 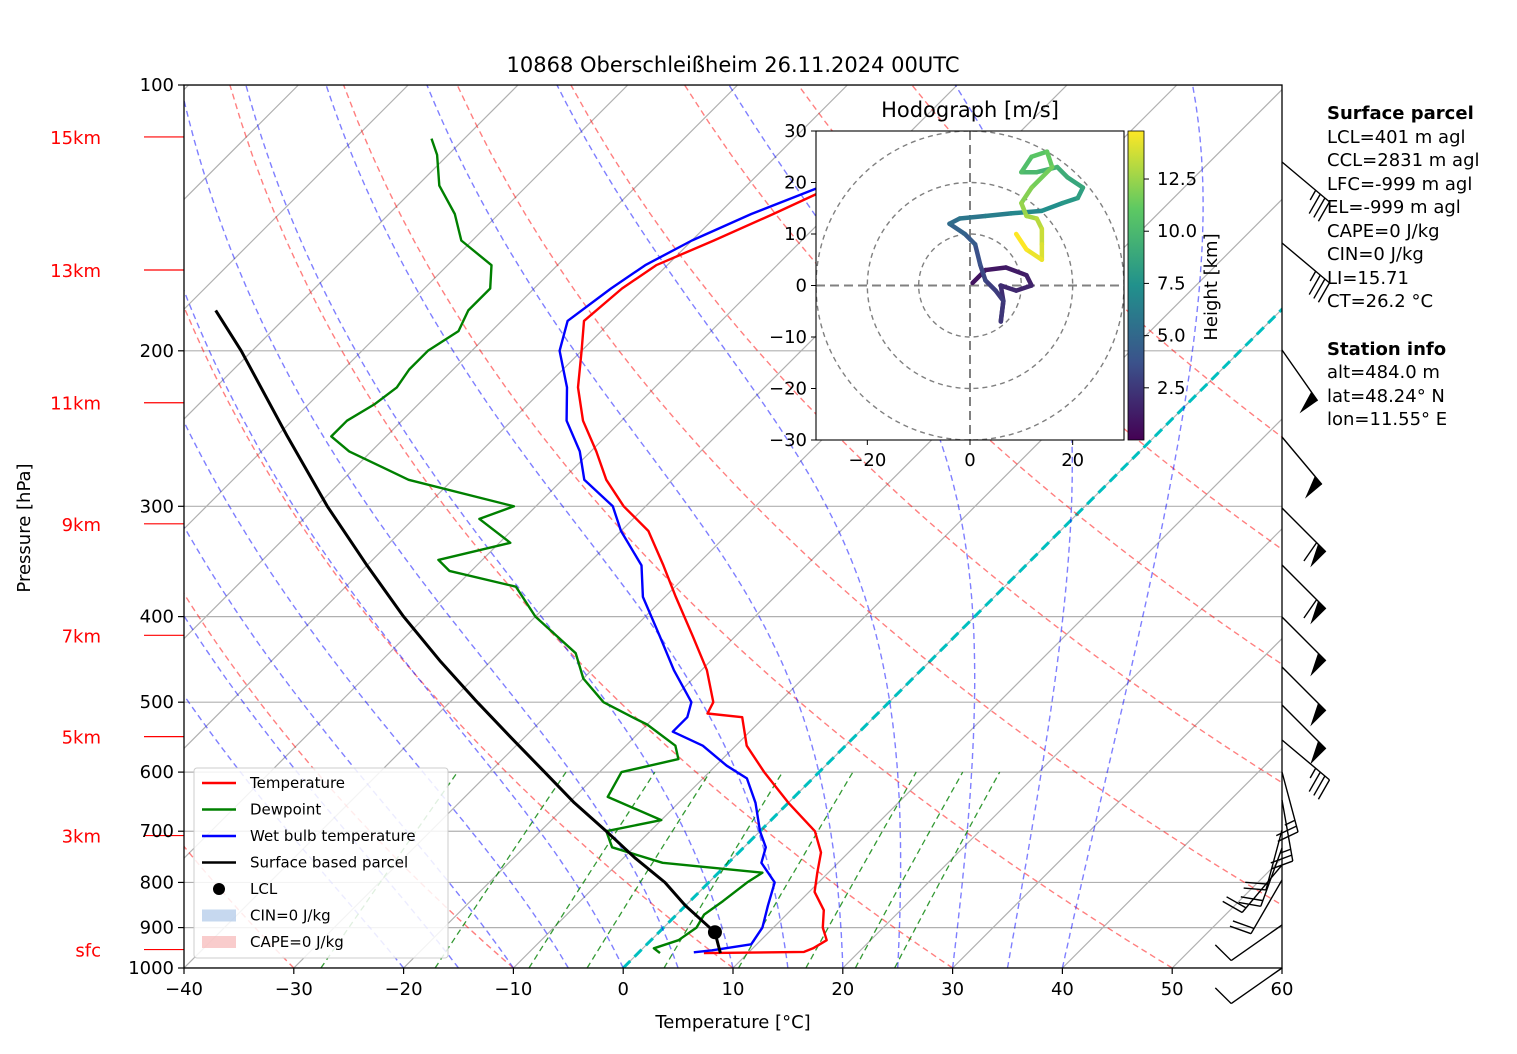 What do you see at coordinates (795, 234) in the screenshot?
I see `hodo-y-tick-label: 10` at bounding box center [795, 234].